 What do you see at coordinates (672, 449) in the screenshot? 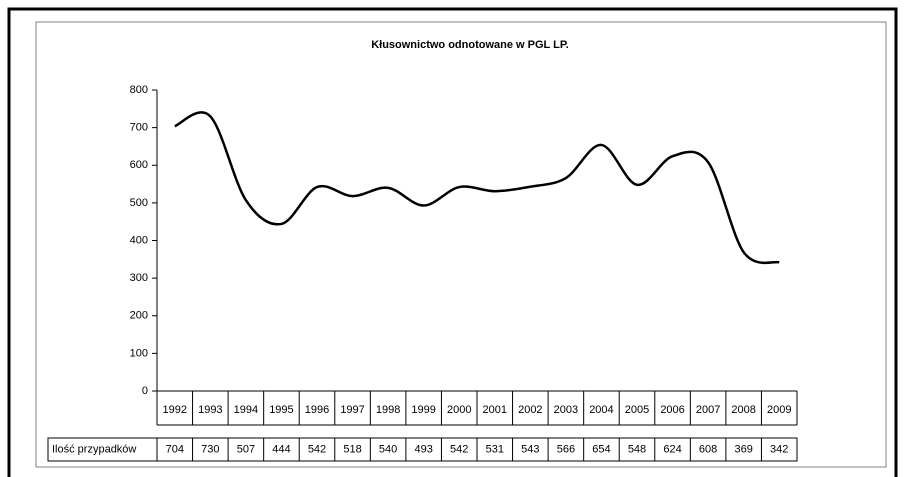
I see `table-value: 624` at bounding box center [672, 449].